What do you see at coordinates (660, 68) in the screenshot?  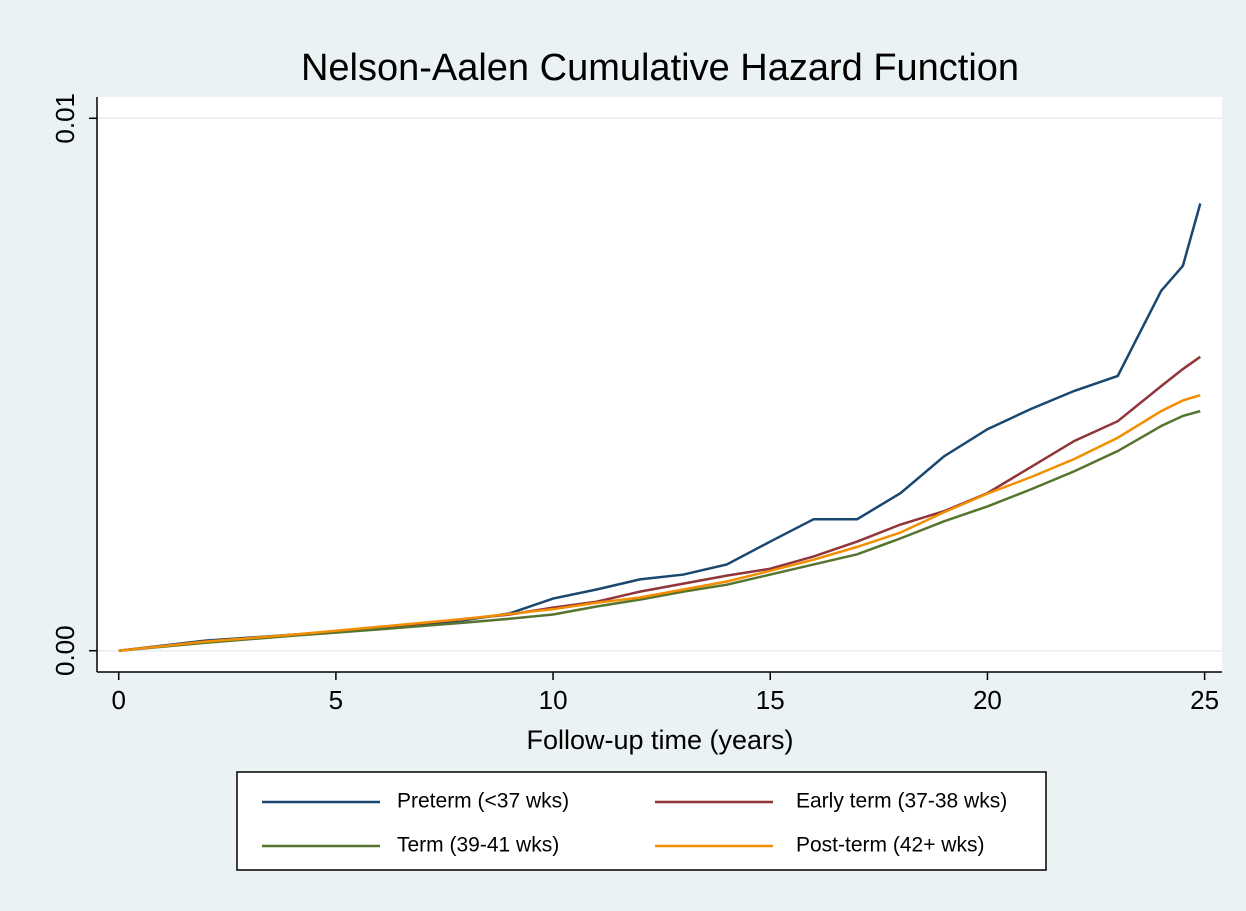 I see `chart-title: Nelson-Aalen Cumulative Hazard Function` at bounding box center [660, 68].